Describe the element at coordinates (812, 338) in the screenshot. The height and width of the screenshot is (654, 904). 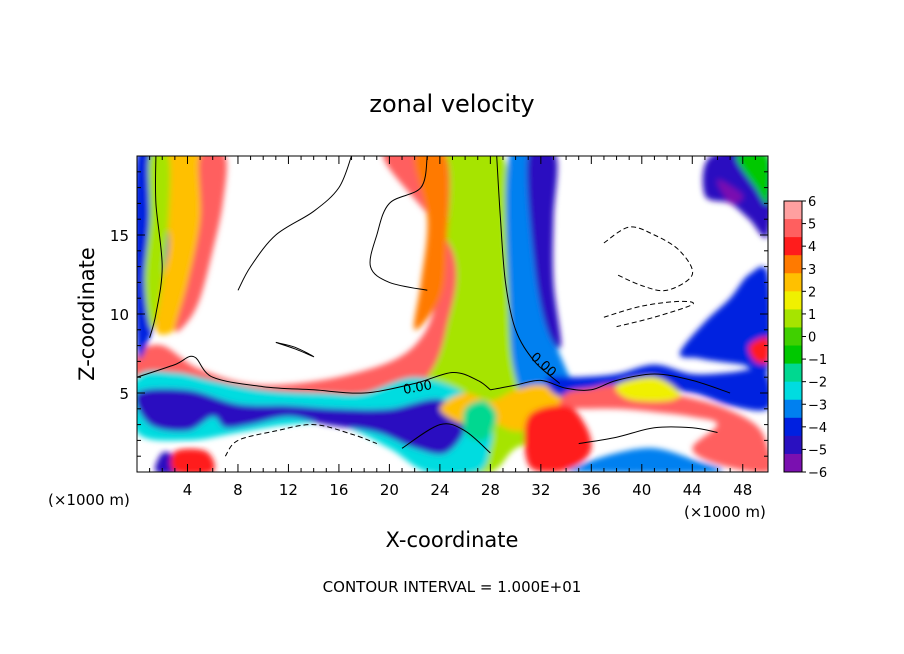
I see `colorbar-tick-label: 0` at that location.